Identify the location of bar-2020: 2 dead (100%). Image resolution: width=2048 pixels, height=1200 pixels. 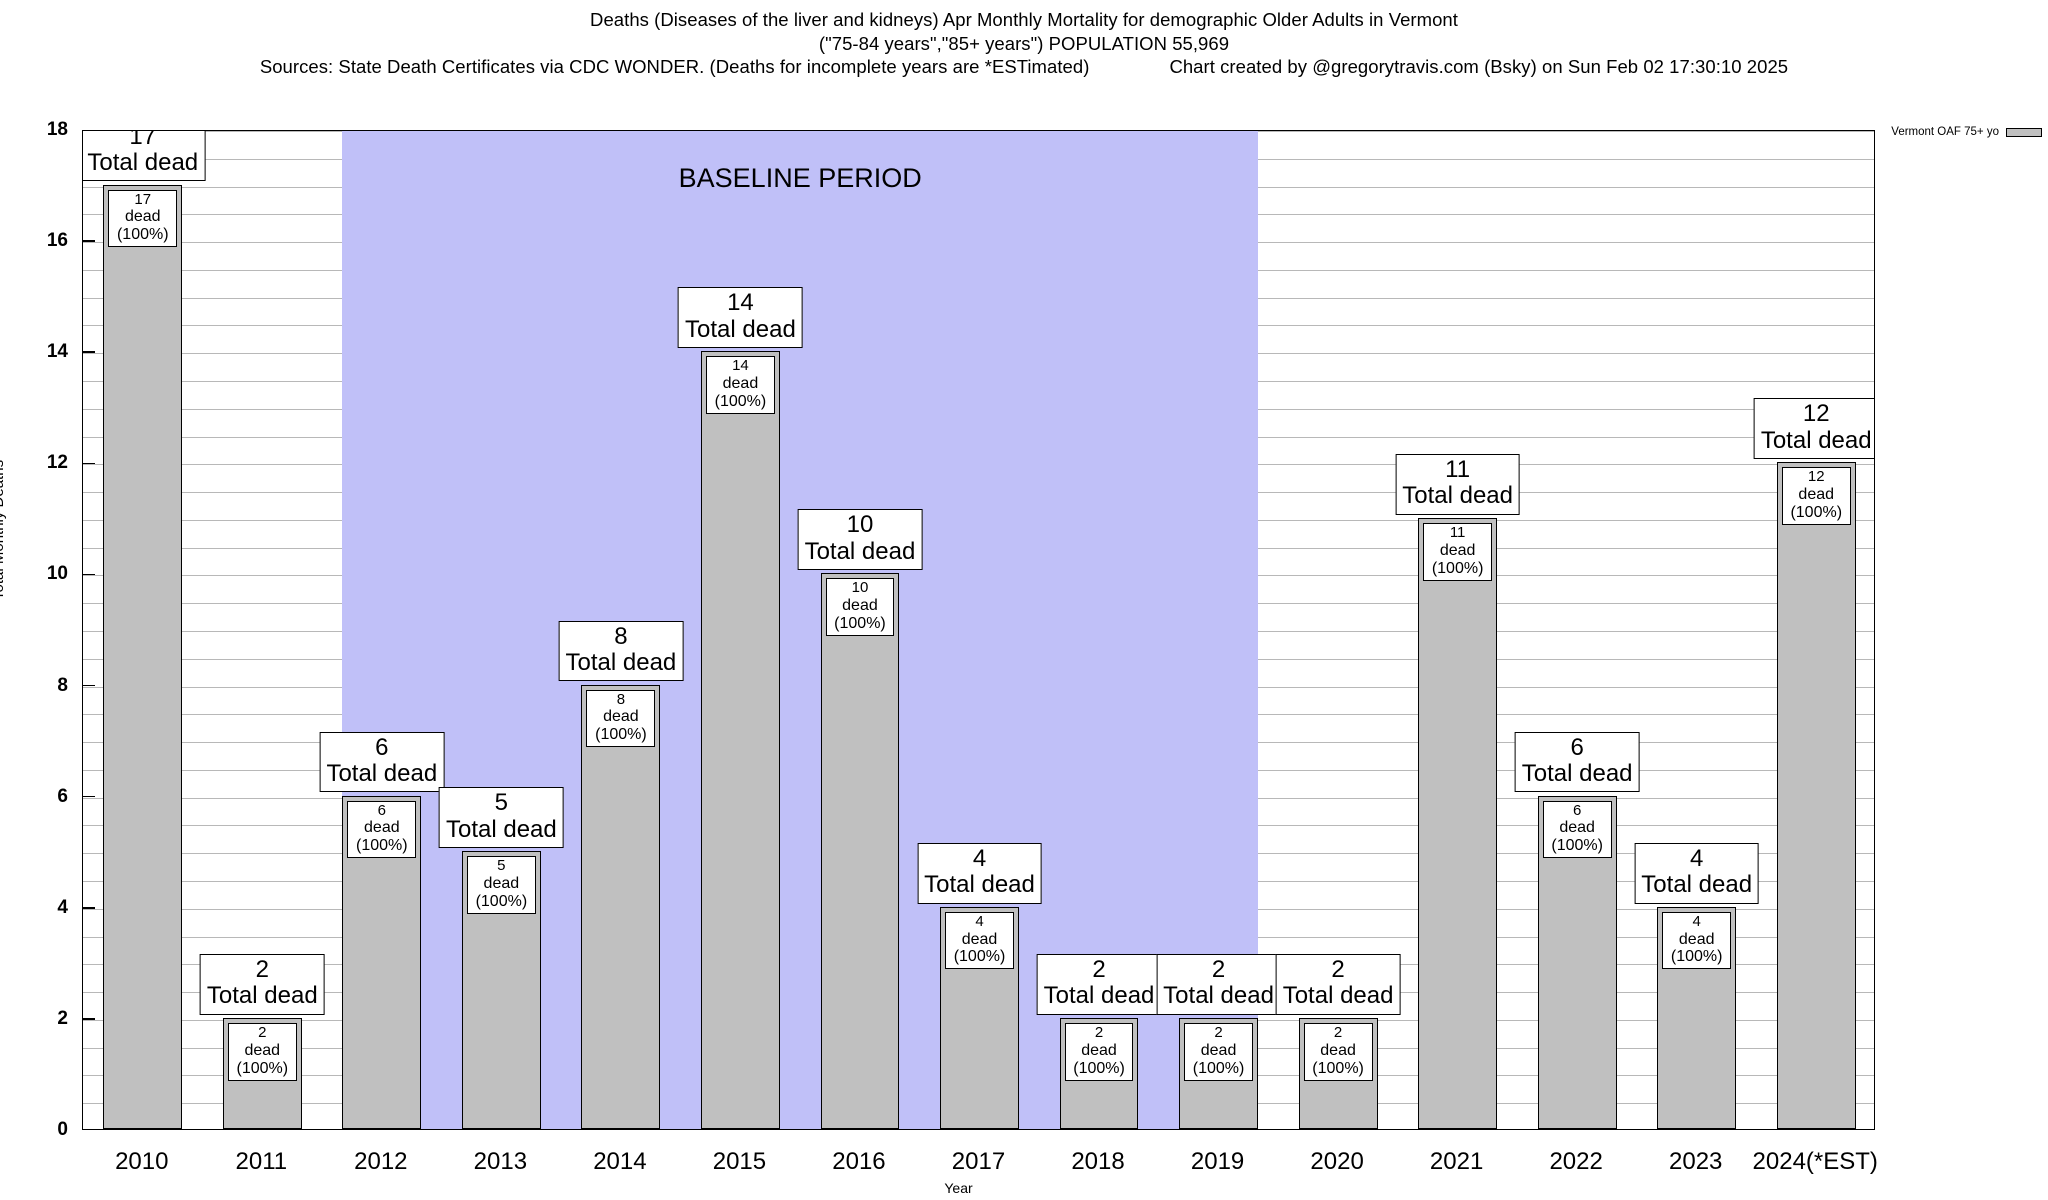
(1338, 1073).